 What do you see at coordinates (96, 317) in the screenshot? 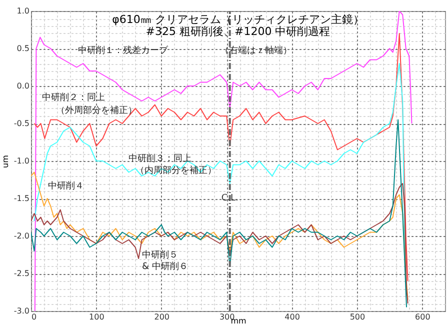
I see `x-tick-label: 100` at bounding box center [96, 317].